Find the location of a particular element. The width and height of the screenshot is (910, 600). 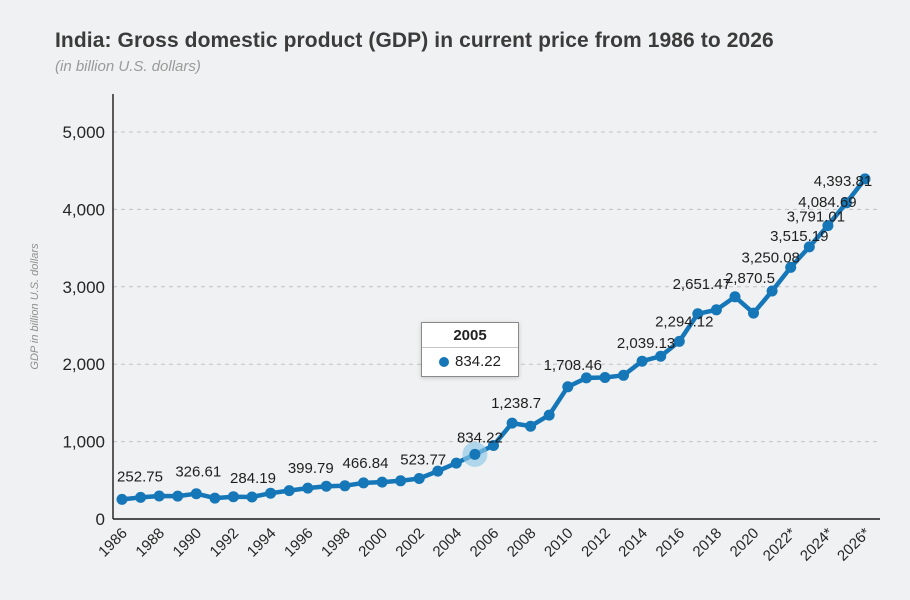

data-point-1989 is located at coordinates (178, 496).